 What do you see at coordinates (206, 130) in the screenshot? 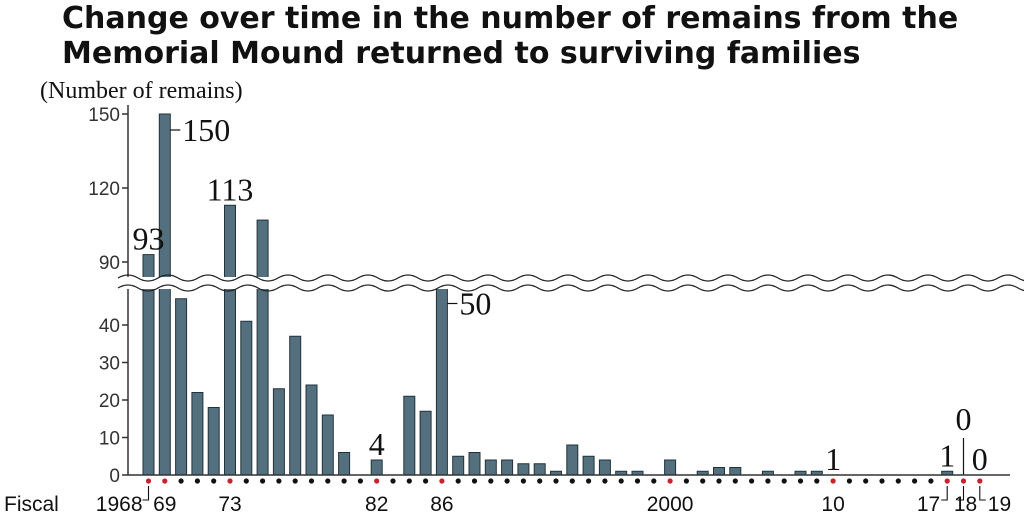
I see `data-label: 150` at bounding box center [206, 130].